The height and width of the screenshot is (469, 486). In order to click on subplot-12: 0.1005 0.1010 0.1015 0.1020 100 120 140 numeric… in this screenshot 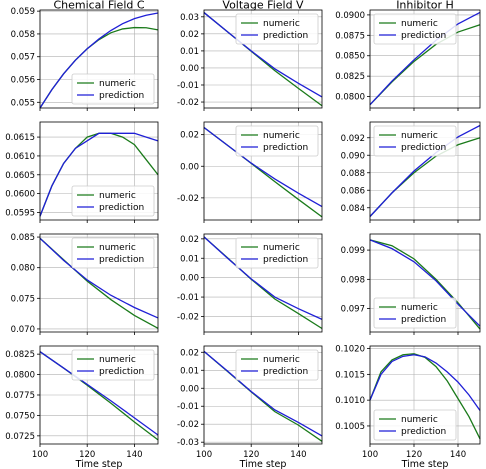, I will do `click(408, 407)`.